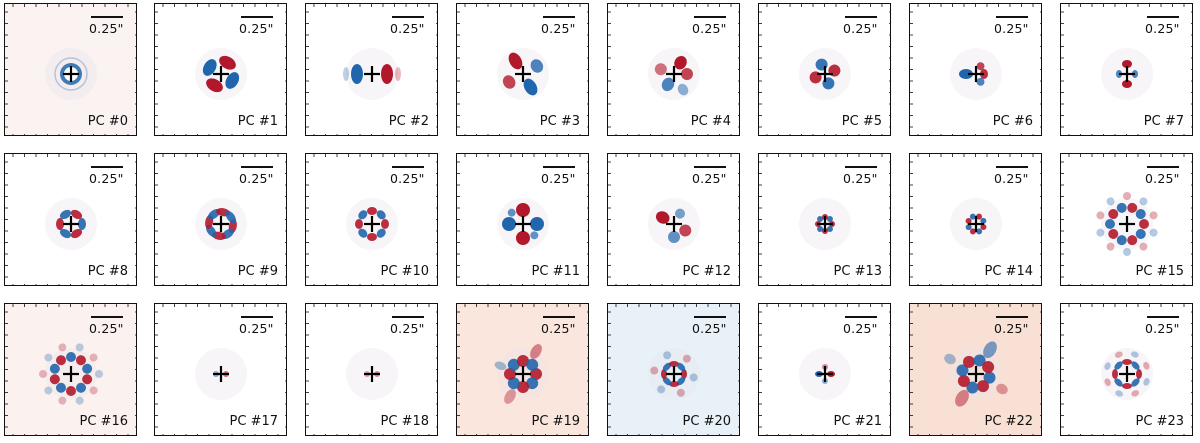  I want to click on pc-panel: 0.25" PC #2, so click(371, 69).